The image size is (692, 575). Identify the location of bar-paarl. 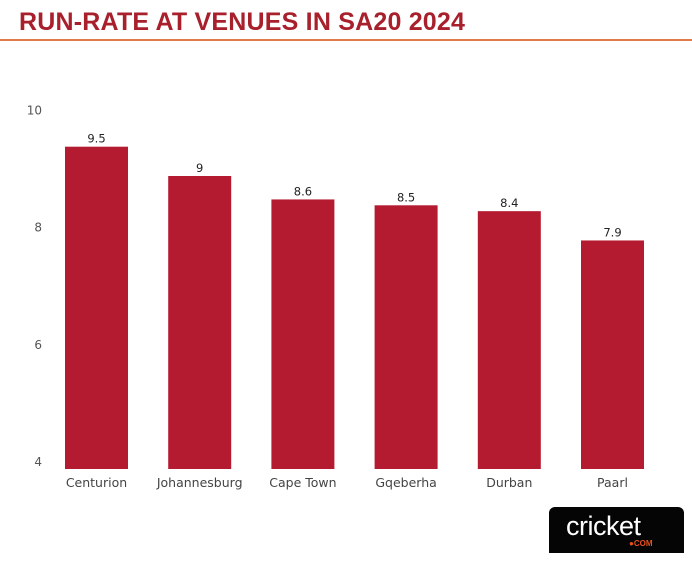
(612, 354).